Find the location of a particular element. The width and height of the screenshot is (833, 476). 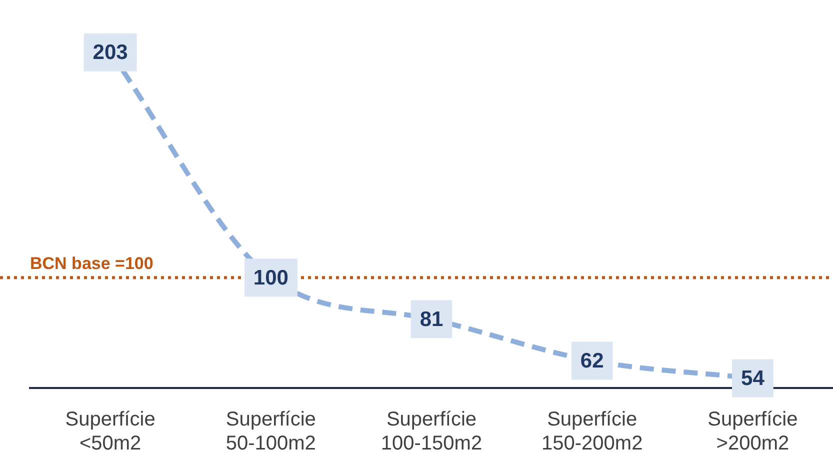

x-tick-label: Superfície <50m2 is located at coordinates (110, 431).